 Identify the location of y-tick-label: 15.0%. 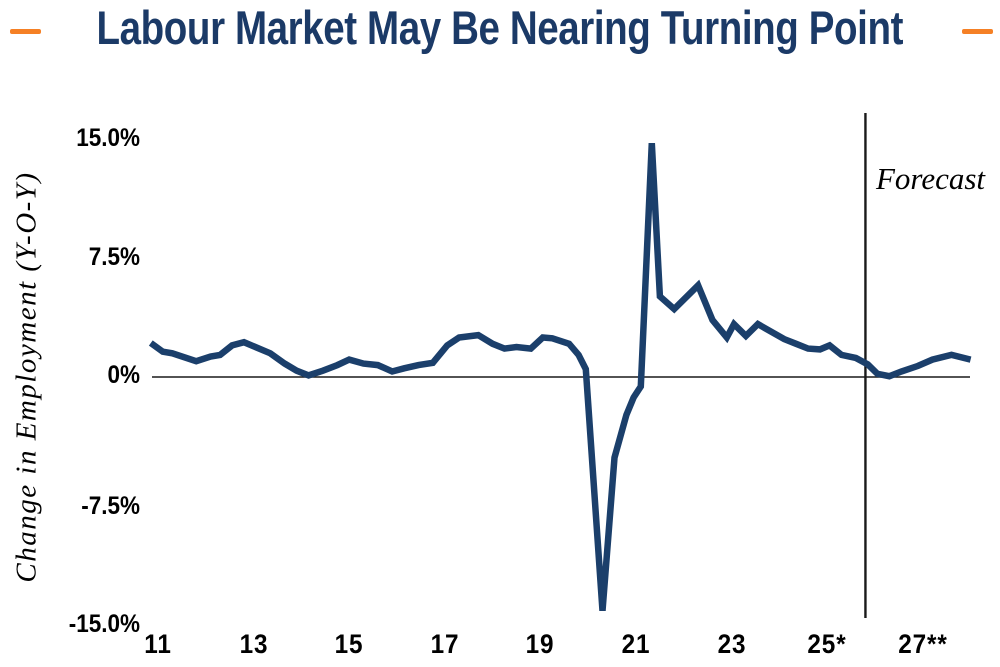
(108, 138).